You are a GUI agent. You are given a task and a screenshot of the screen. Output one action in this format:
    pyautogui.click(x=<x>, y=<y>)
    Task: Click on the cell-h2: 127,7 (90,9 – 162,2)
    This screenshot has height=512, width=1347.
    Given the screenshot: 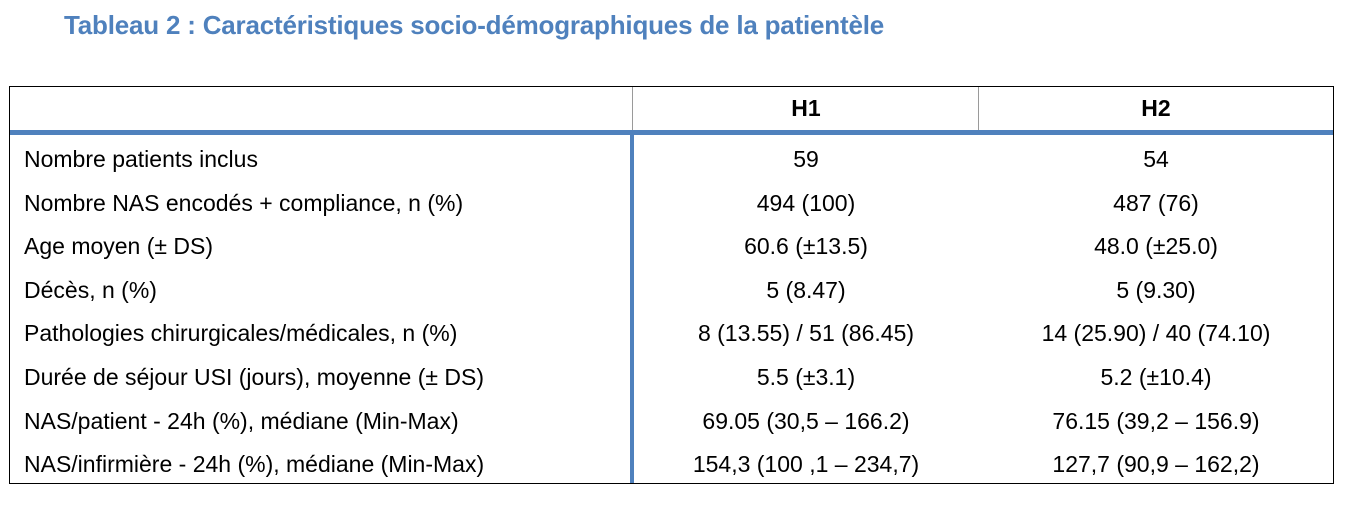 What is the action you would take?
    pyautogui.click(x=1156, y=464)
    